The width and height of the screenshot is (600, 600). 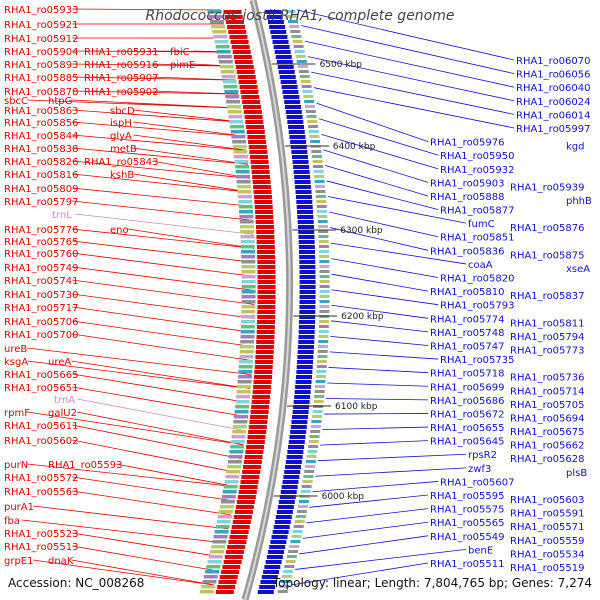 What do you see at coordinates (547, 405) in the screenshot?
I see `gene-label-right: RHA1_ro05705` at bounding box center [547, 405].